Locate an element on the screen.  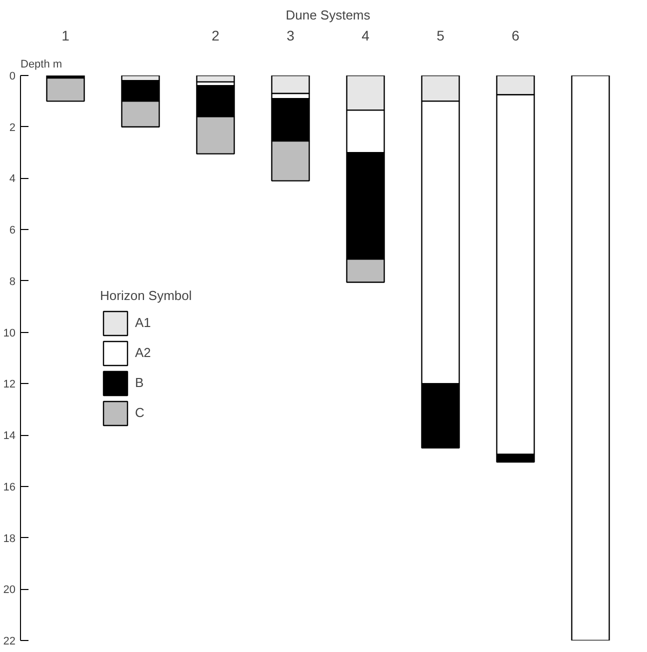
legend-label: A1 is located at coordinates (143, 322).